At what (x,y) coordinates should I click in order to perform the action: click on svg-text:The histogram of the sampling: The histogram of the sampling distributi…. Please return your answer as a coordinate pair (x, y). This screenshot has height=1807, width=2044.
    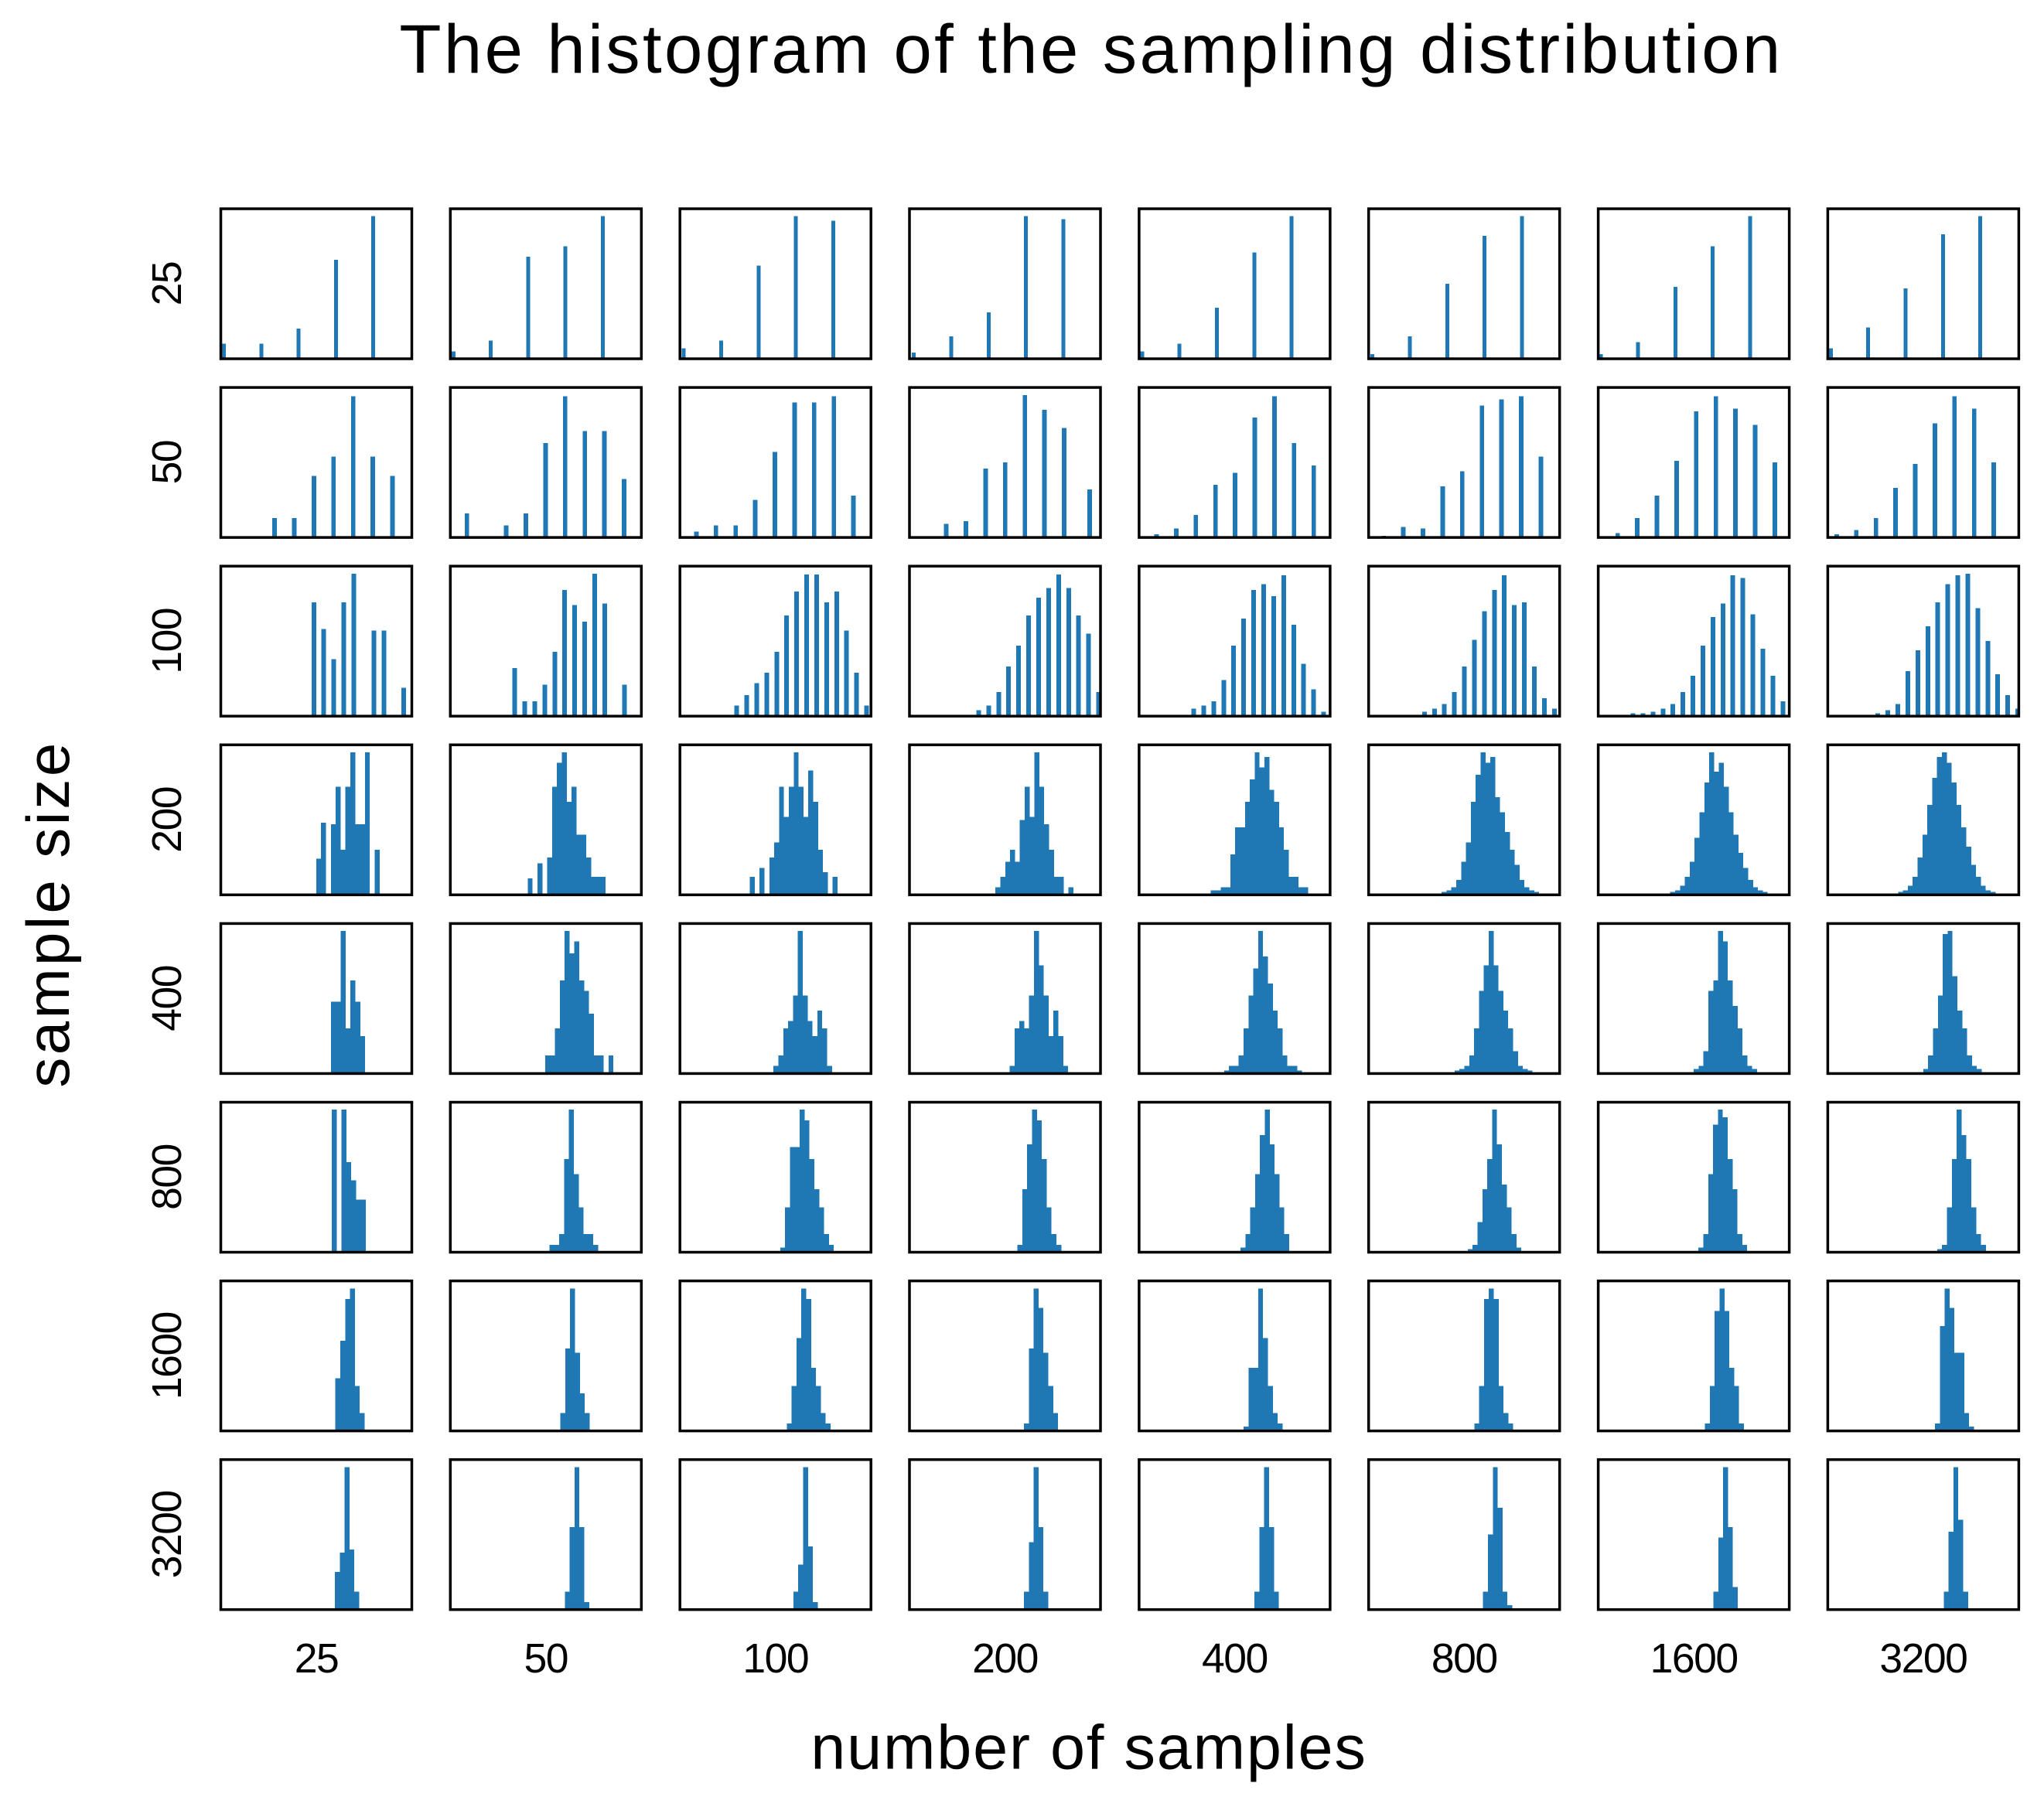
    Looking at the image, I should click on (1091, 49).